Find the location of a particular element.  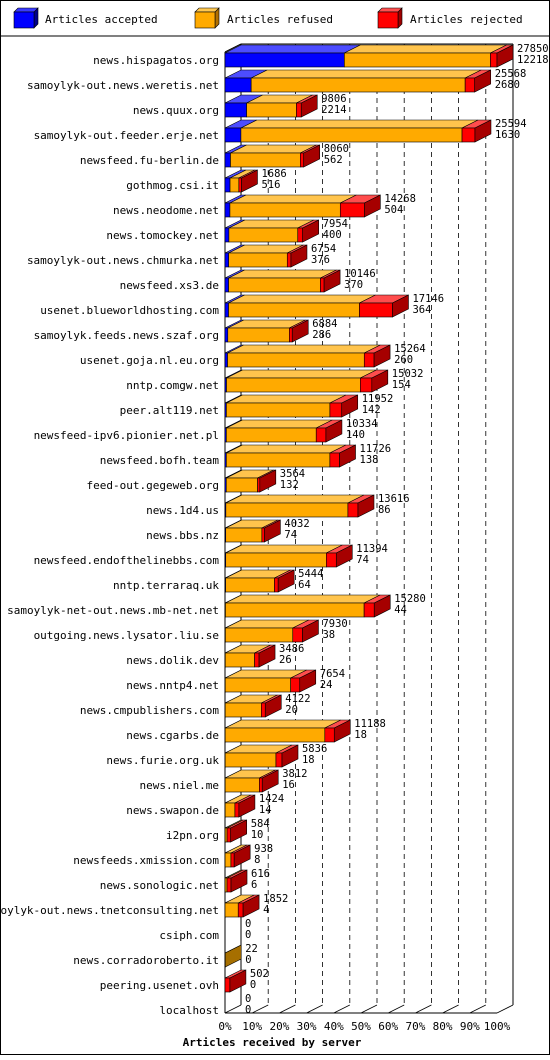

total-label-newsfeed-ipv6-pionier-net-pl: 10334 is located at coordinates (362, 424).